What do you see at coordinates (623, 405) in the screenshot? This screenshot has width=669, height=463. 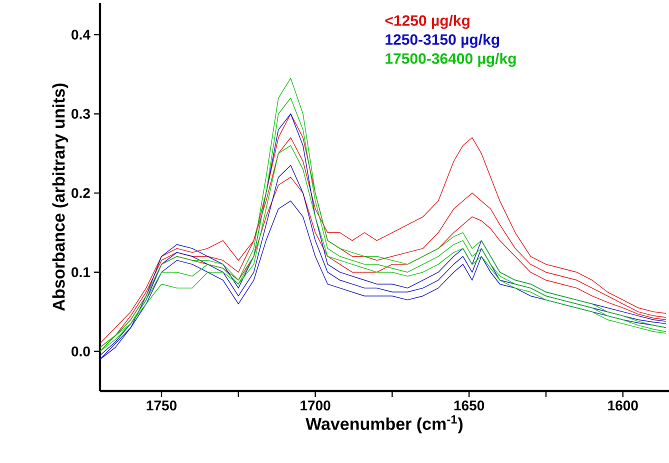 I see `x-tick-label: 1600` at bounding box center [623, 405].